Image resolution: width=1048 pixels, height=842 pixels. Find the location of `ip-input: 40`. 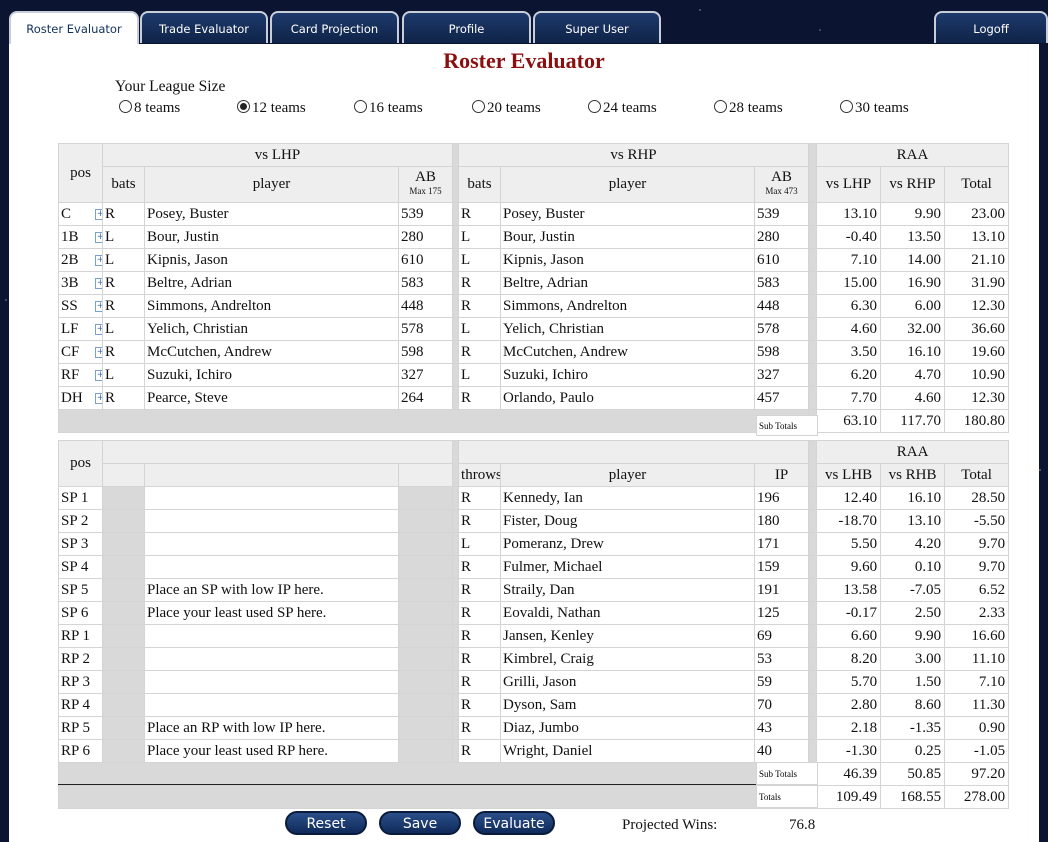

ip-input: 40 is located at coordinates (782, 751).